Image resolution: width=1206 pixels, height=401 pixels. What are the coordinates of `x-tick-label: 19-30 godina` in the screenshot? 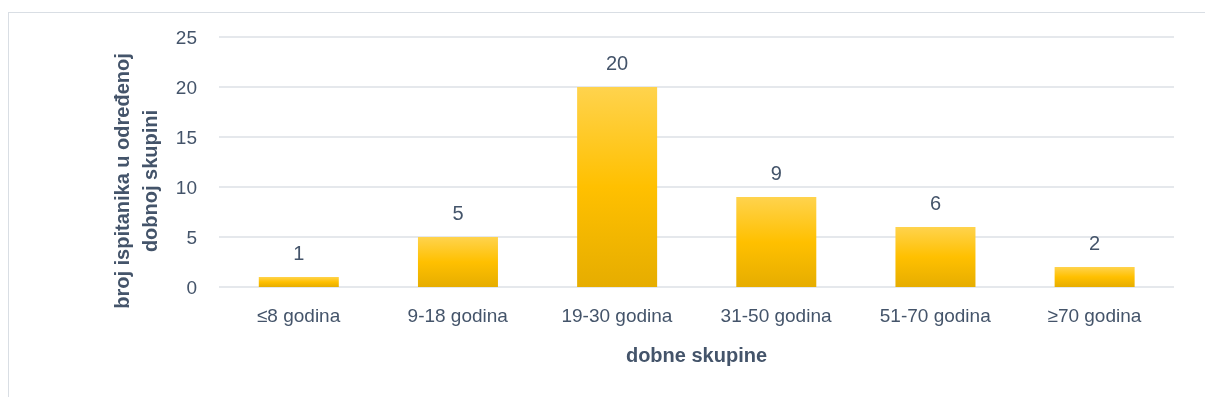 It's located at (617, 316).